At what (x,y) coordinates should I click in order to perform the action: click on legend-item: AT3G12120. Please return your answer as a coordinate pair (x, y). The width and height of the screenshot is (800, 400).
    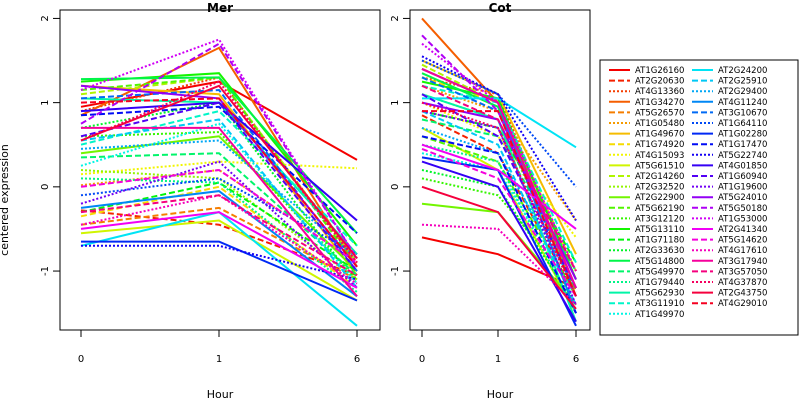
    Looking at the image, I should click on (646, 219).